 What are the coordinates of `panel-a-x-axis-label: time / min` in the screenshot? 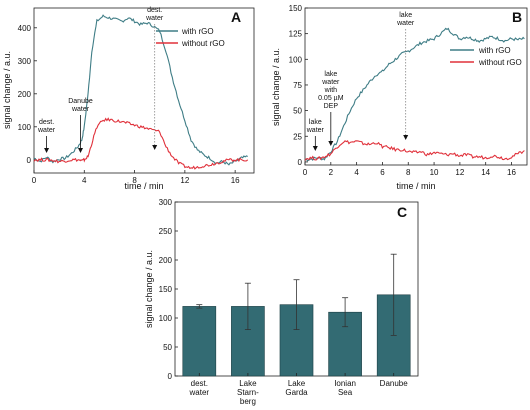 It's located at (143, 186).